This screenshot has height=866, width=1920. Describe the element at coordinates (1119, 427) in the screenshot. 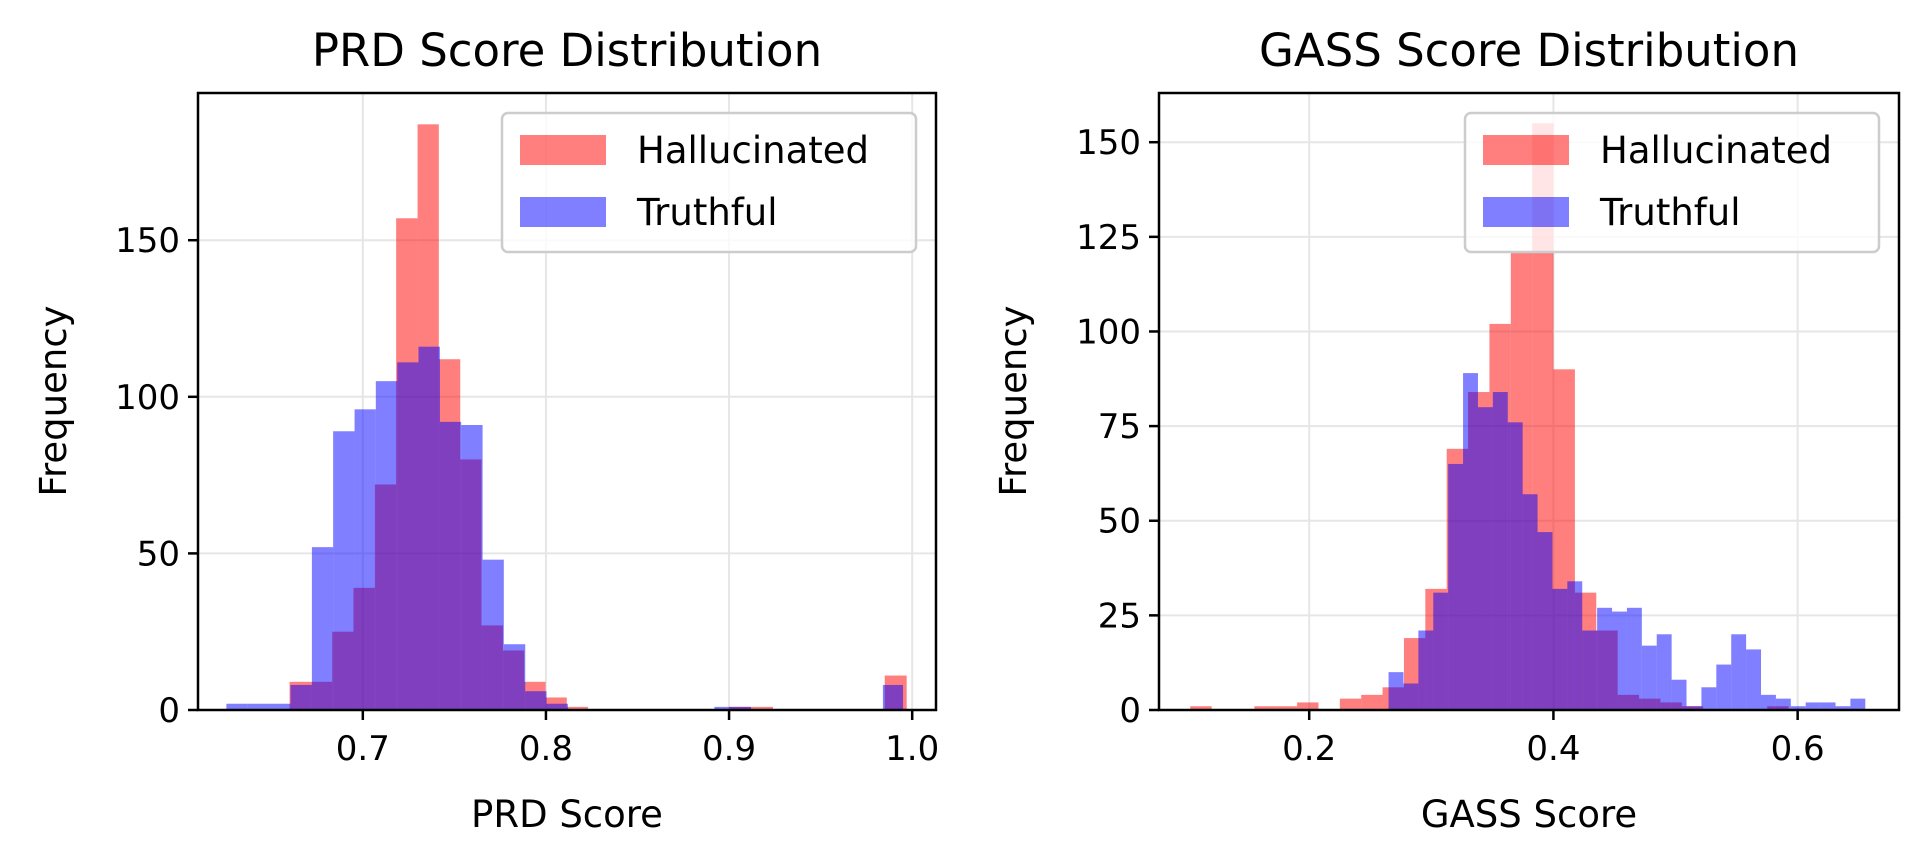

I see `y-tick-label: 75` at that location.